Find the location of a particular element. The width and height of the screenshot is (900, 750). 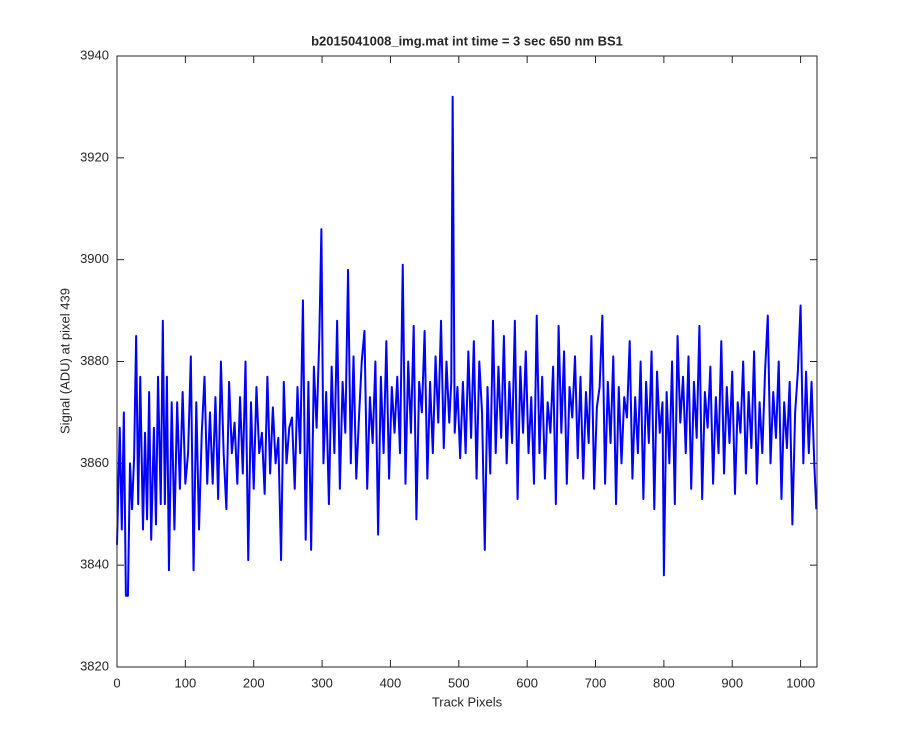

x-tick-label: 200 is located at coordinates (254, 682).